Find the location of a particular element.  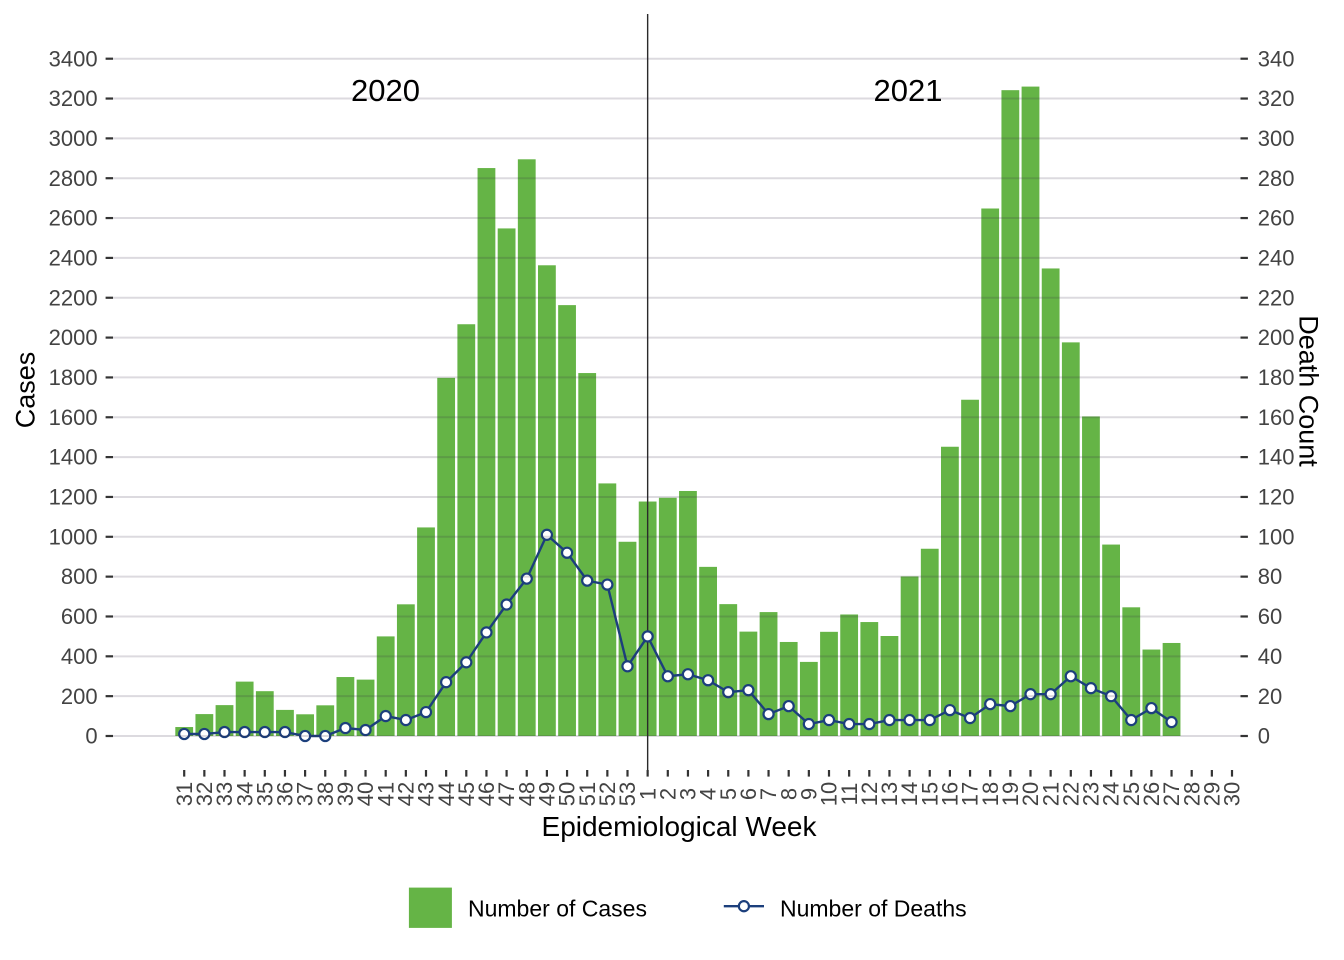

svg-text: 35 is located at coordinates (264, 794).